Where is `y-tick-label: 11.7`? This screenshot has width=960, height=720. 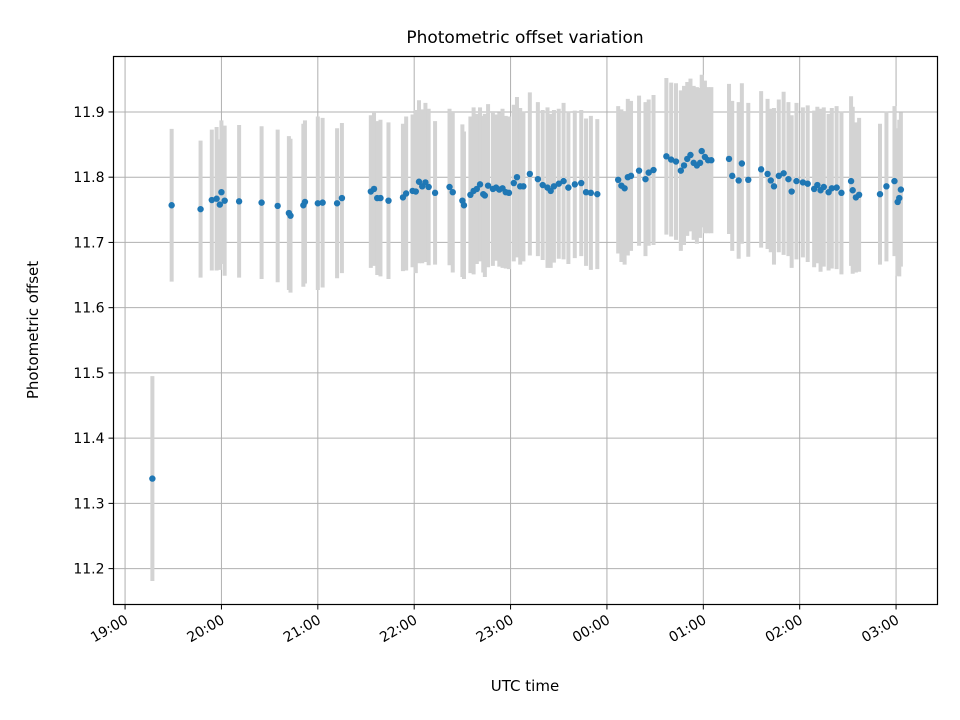
y-tick-label: 11.7 is located at coordinates (88, 243).